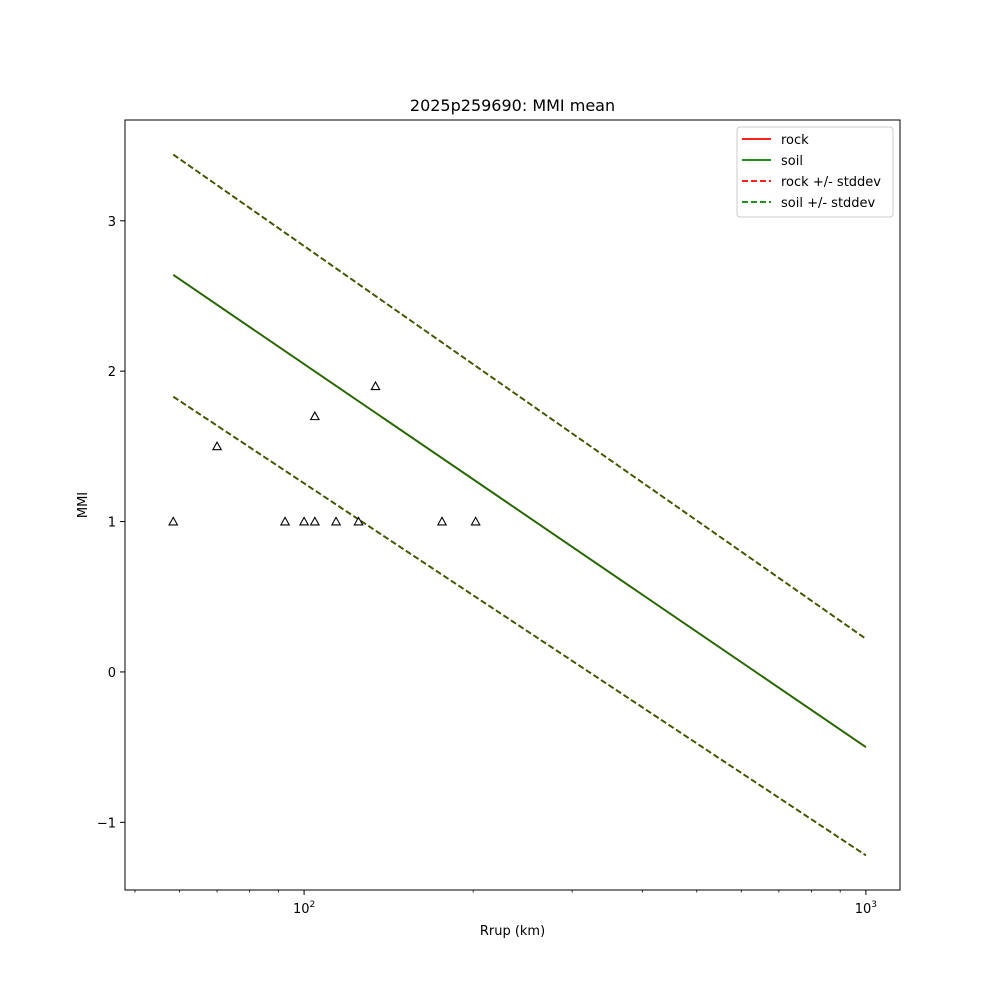  Describe the element at coordinates (831, 182) in the screenshot. I see `legend-label: rock +/- stddev` at that location.